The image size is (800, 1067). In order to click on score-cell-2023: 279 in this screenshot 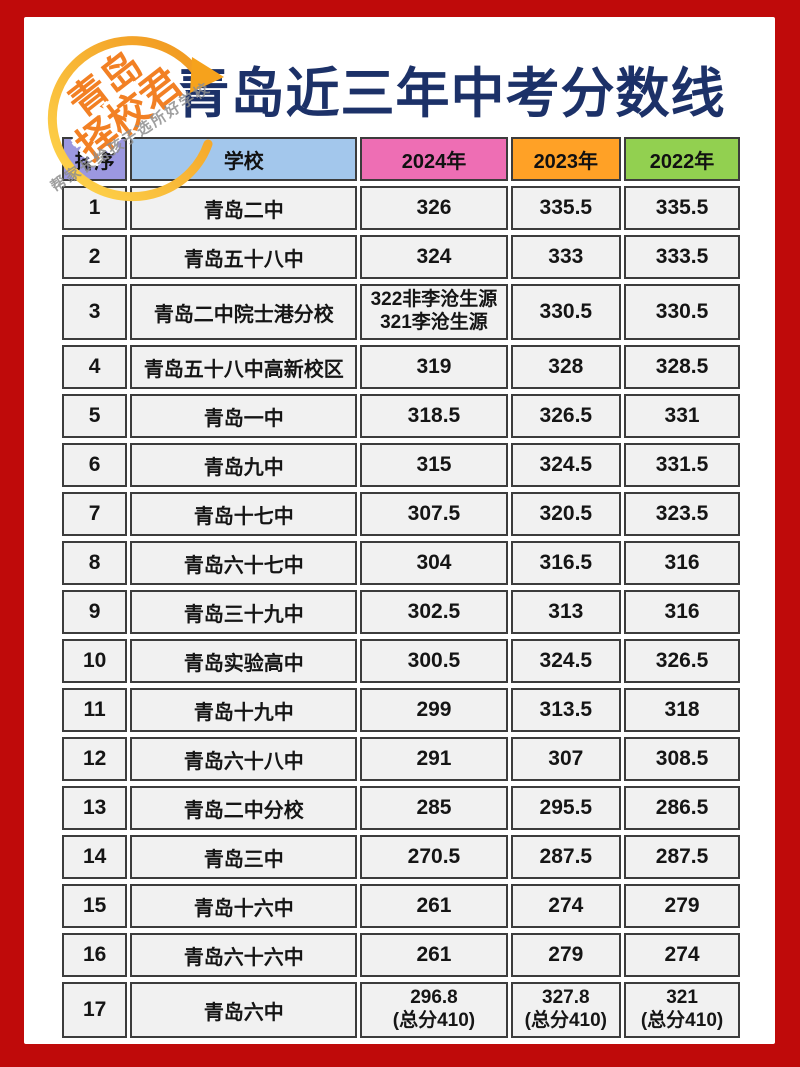, I will do `click(566, 955)`.